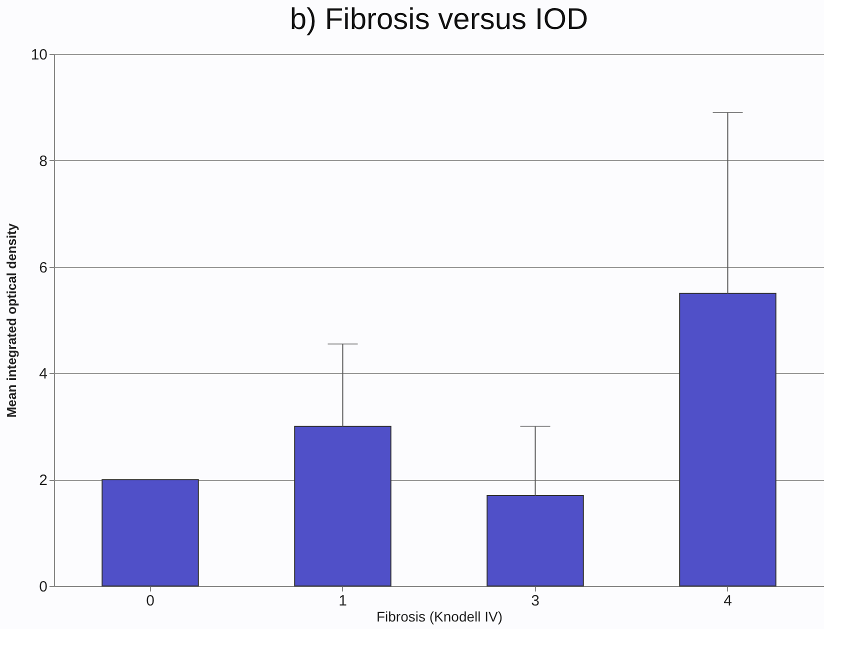 The width and height of the screenshot is (848, 671). Describe the element at coordinates (43, 481) in the screenshot. I see `y-tick-label: 2` at that location.